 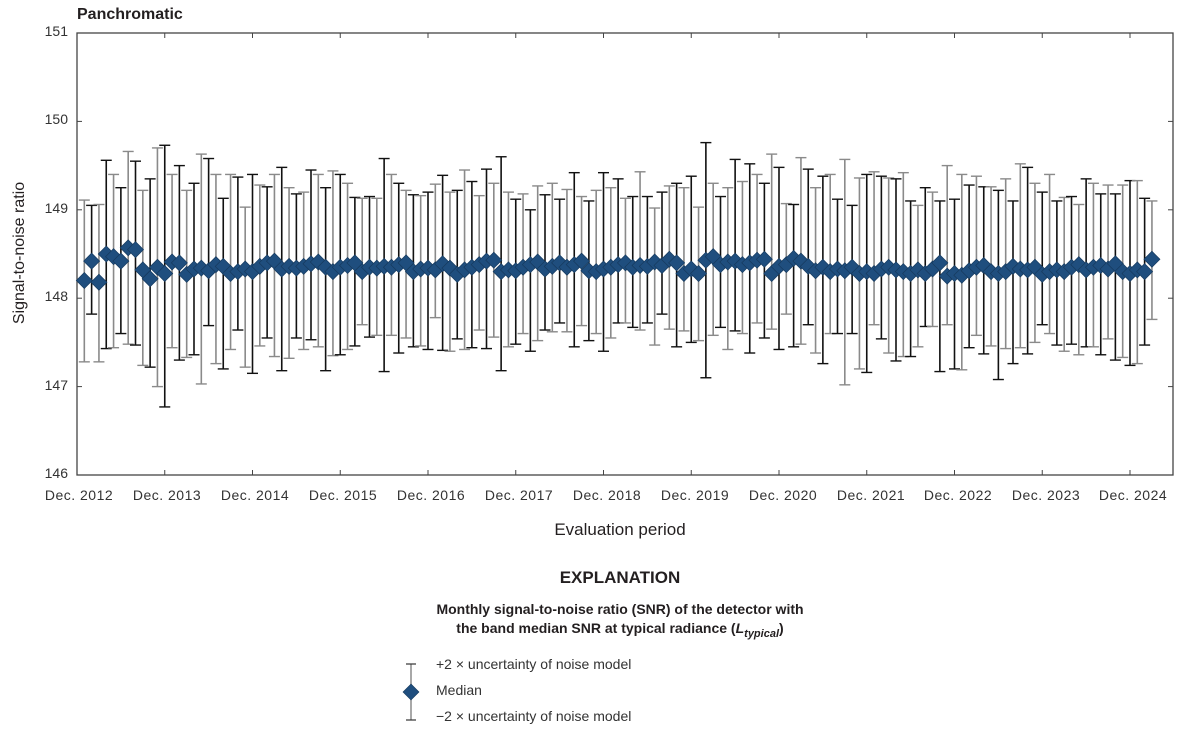 What do you see at coordinates (459, 690) in the screenshot?
I see `legend-median-label: Median` at bounding box center [459, 690].